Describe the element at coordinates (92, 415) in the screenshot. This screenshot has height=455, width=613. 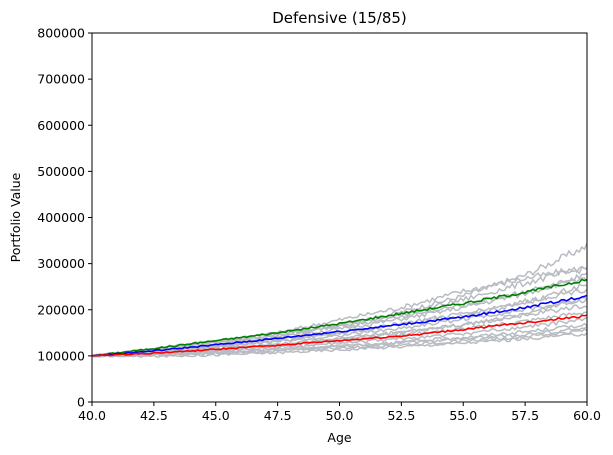
I see `x-tick-label: 40.0` at that location.